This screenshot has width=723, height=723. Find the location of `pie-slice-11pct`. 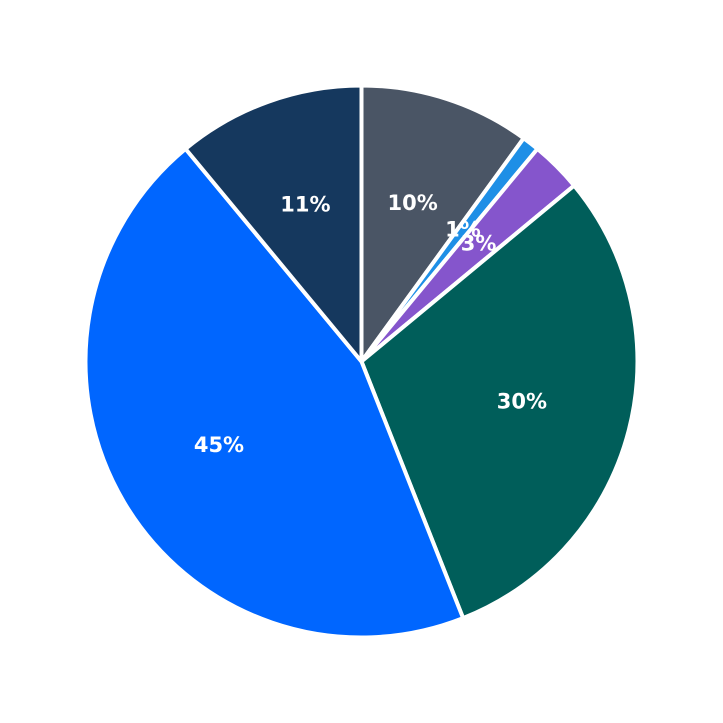

pie-slice-11pct is located at coordinates (273, 223).